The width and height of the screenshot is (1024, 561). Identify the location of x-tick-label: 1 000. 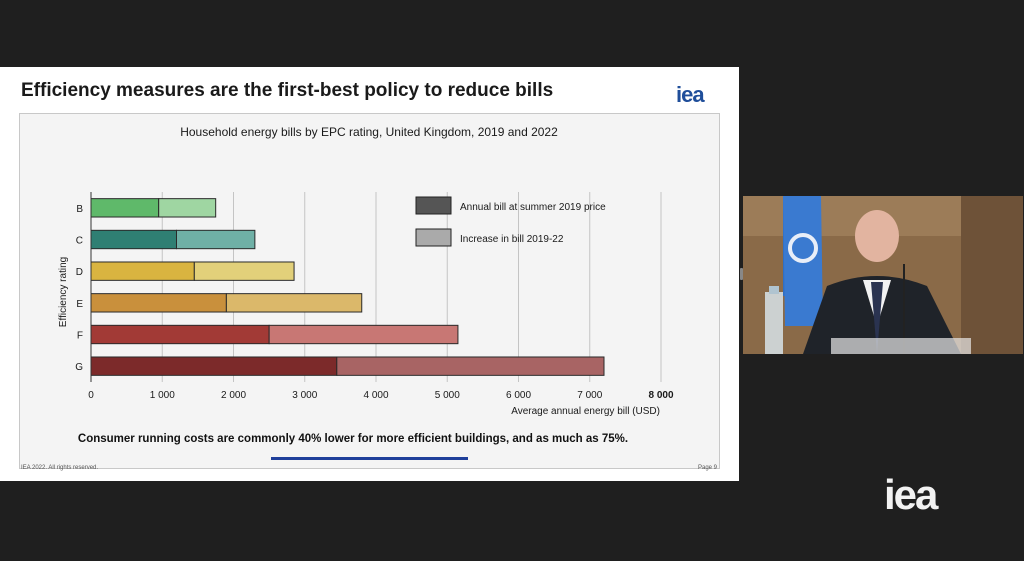
(162, 395).